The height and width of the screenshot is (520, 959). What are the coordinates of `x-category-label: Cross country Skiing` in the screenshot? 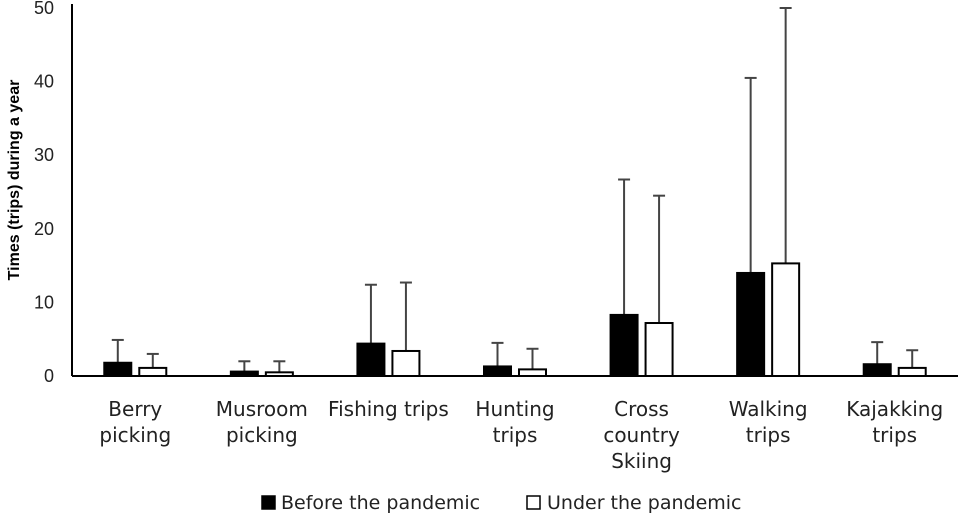 It's located at (641, 435).